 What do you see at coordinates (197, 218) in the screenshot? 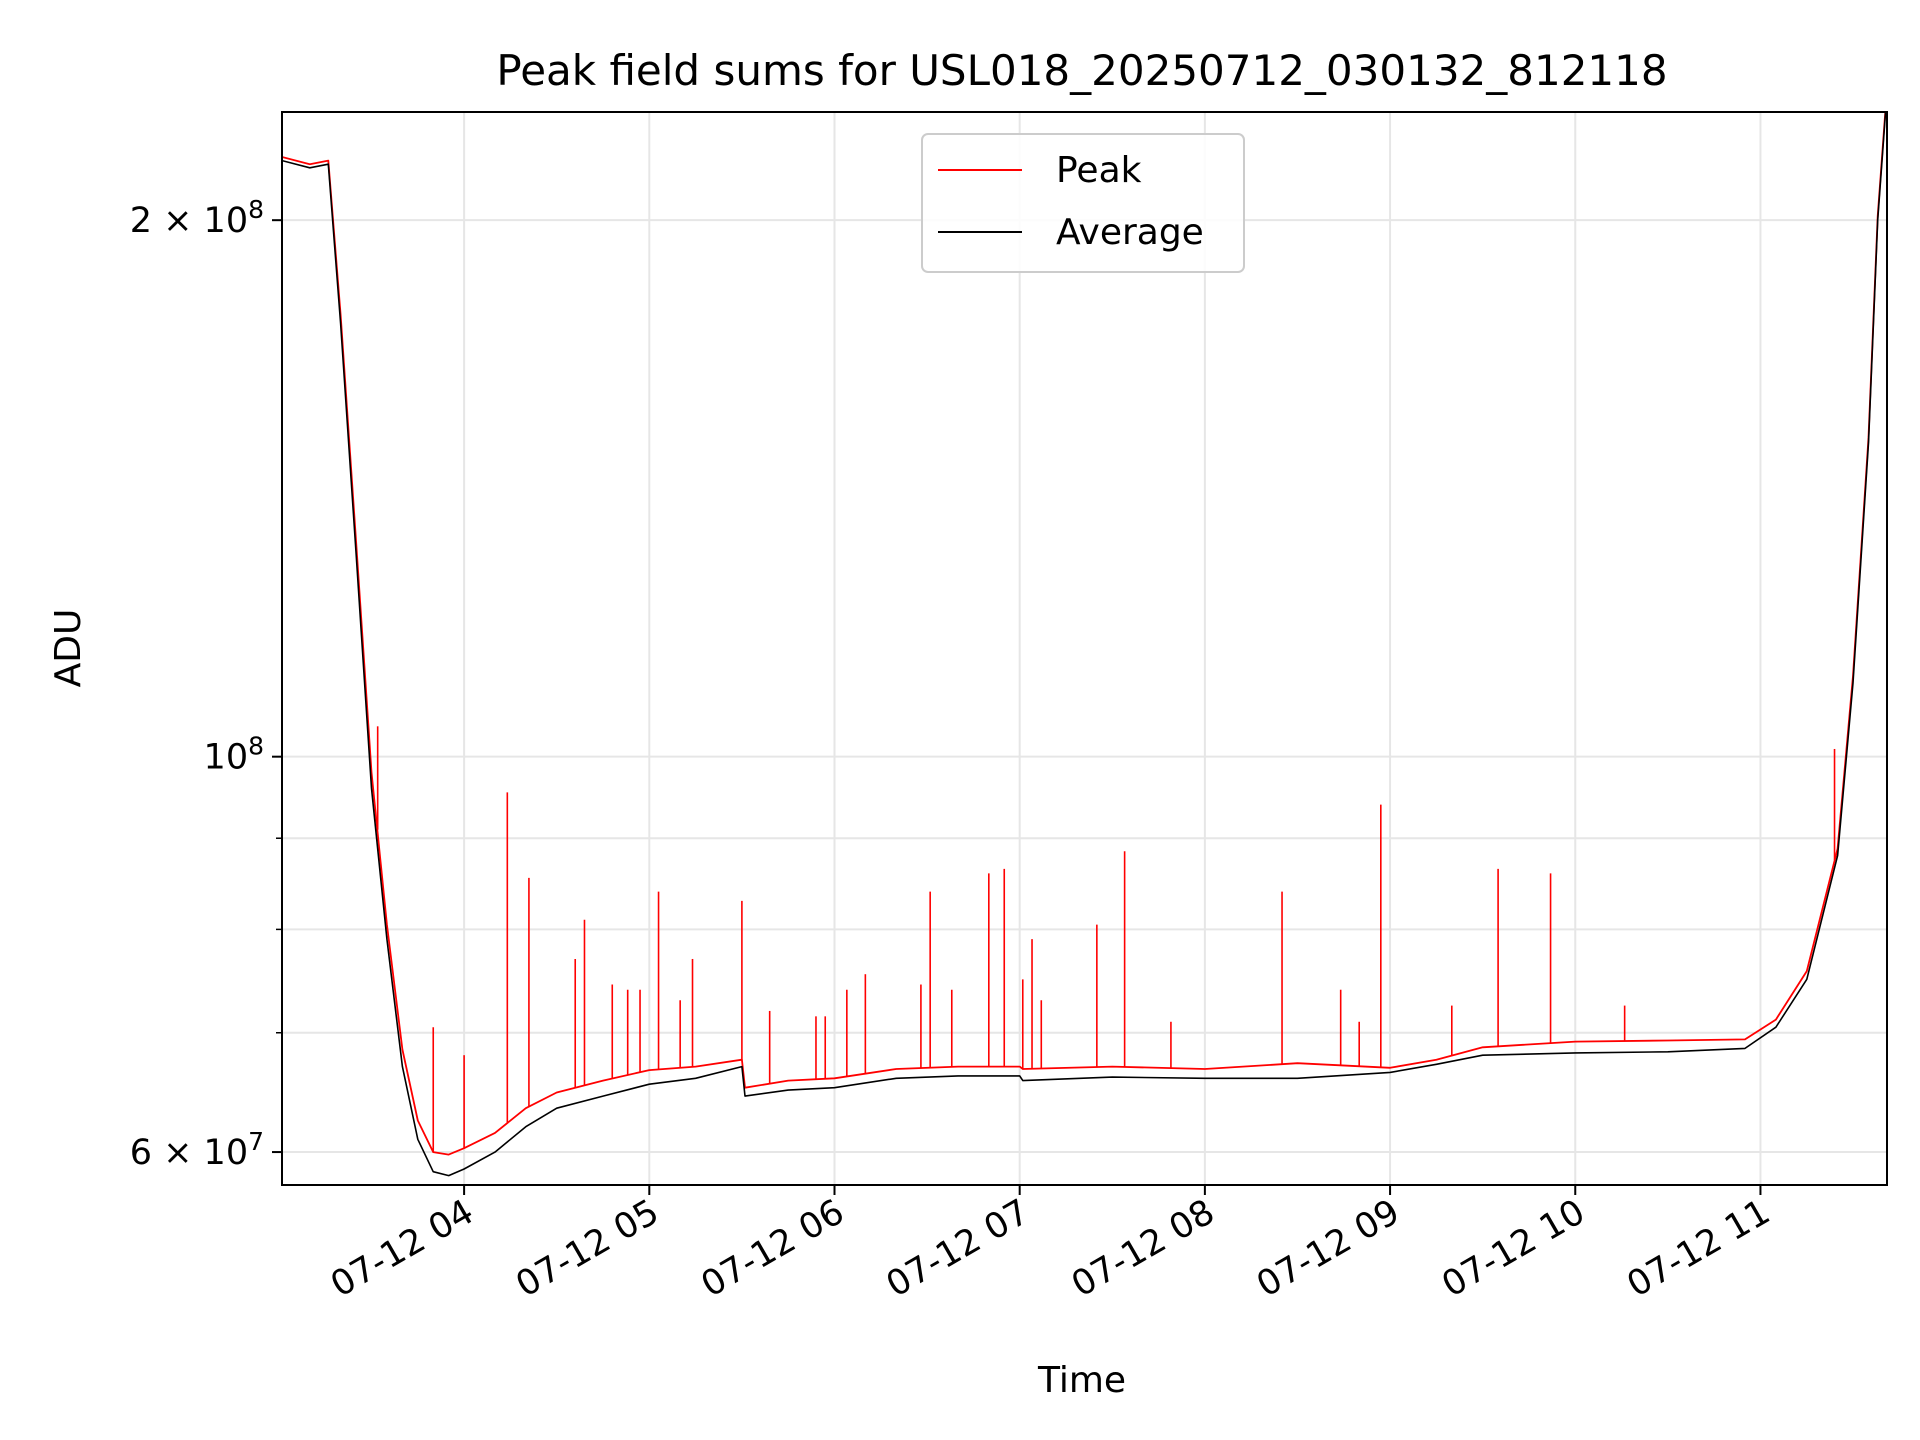
I see `y-tick-label: 2 × 108` at bounding box center [197, 218].